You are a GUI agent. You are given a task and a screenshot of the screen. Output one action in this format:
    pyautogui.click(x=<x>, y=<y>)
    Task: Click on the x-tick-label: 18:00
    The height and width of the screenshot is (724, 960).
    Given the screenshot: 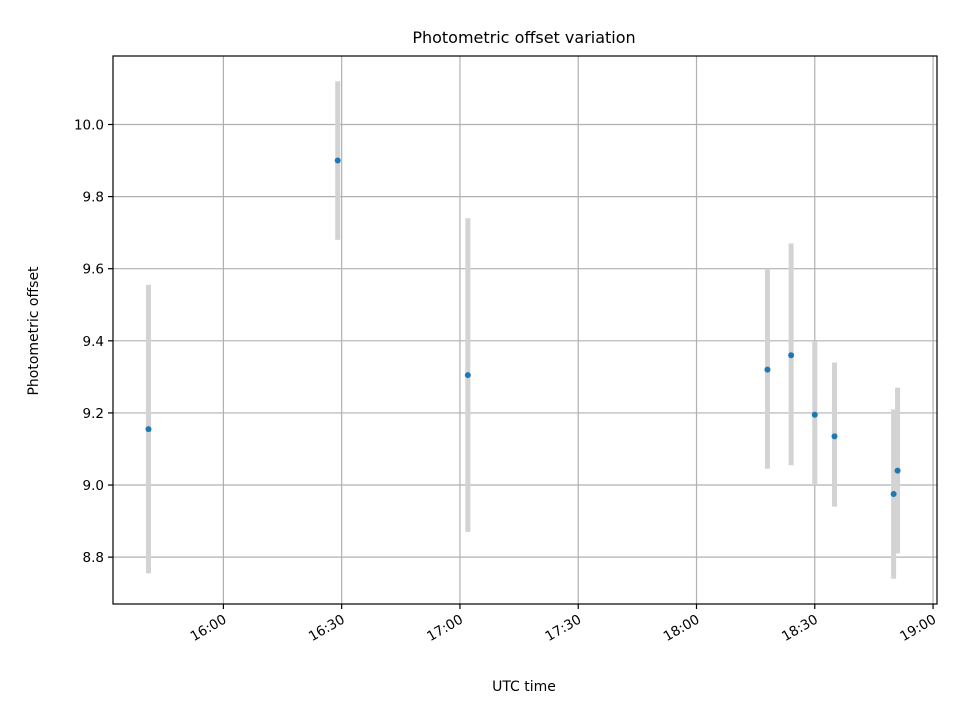 What is the action you would take?
    pyautogui.click(x=682, y=628)
    